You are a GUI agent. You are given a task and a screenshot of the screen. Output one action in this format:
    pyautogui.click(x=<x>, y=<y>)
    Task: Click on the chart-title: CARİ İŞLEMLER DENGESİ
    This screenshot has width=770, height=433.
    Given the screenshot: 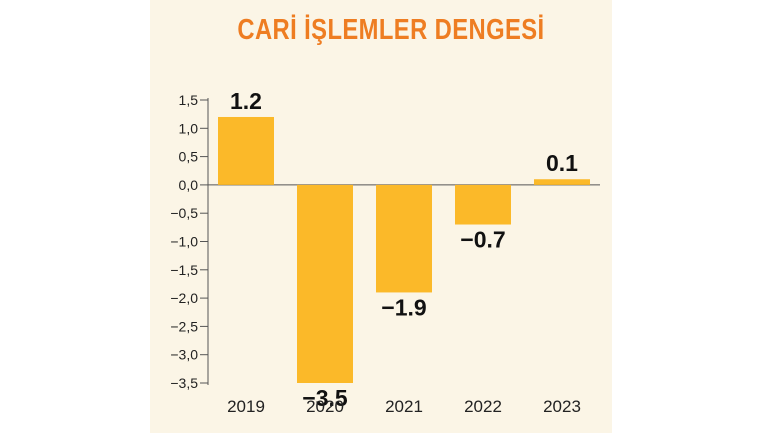 What is the action you would take?
    pyautogui.click(x=391, y=30)
    